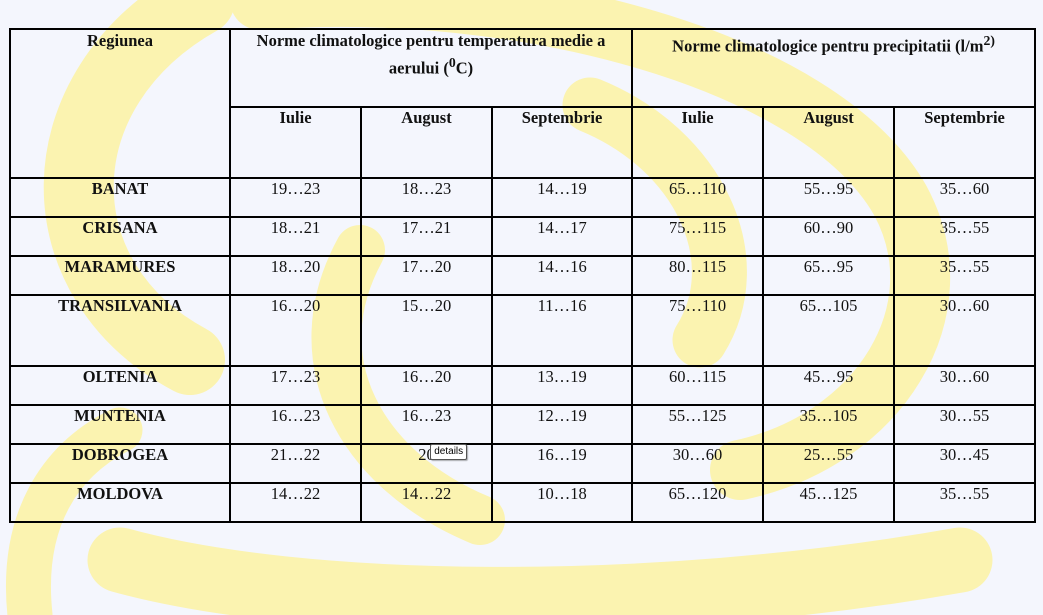  What do you see at coordinates (562, 424) in the screenshot?
I see `table-cell: 12…19` at bounding box center [562, 424].